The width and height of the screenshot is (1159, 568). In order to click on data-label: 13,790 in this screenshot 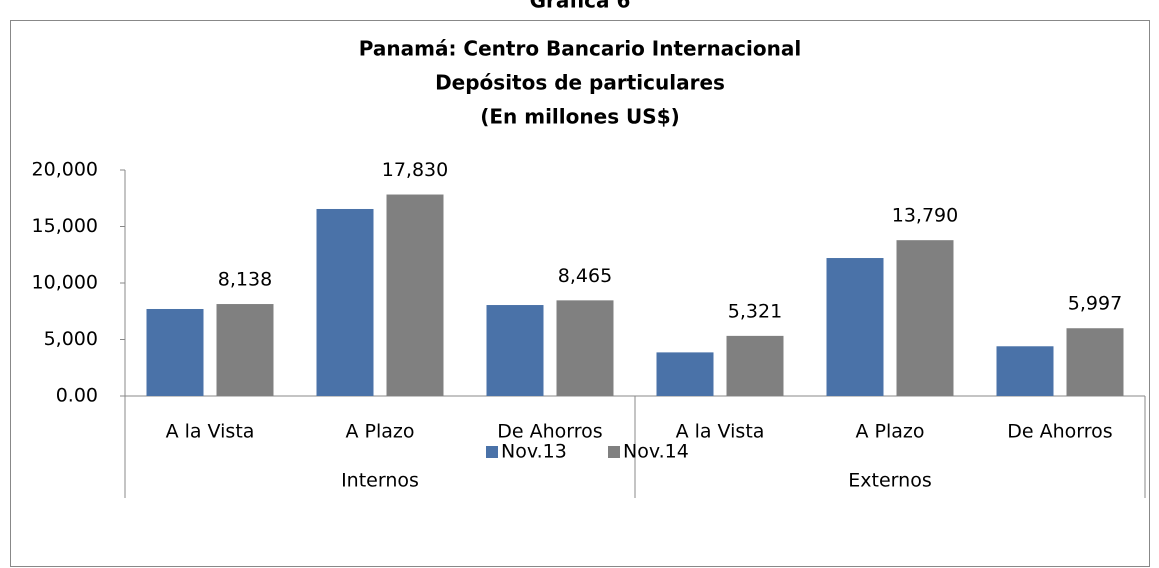, I will do `click(925, 216)`.